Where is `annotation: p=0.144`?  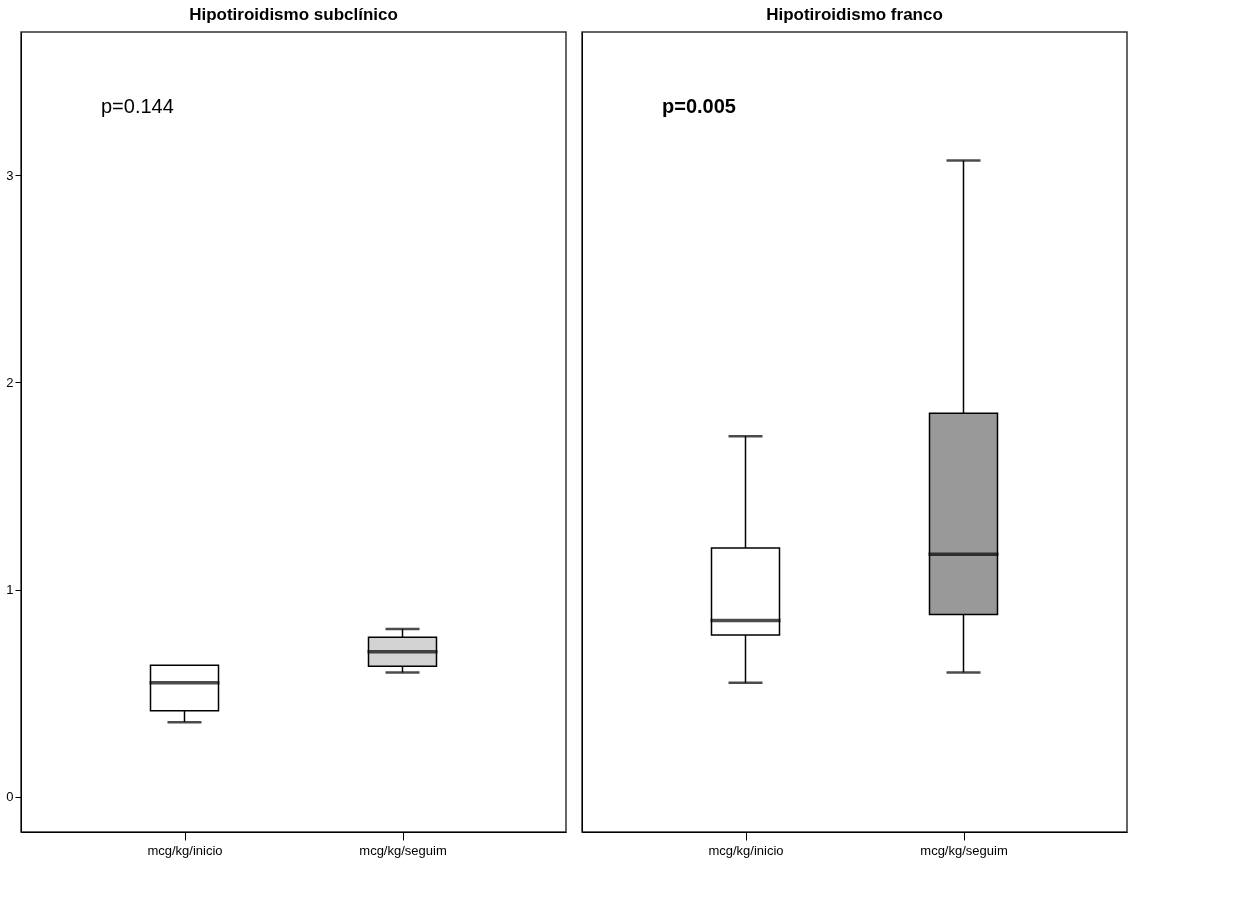 annotation: p=0.144 is located at coordinates (137, 106).